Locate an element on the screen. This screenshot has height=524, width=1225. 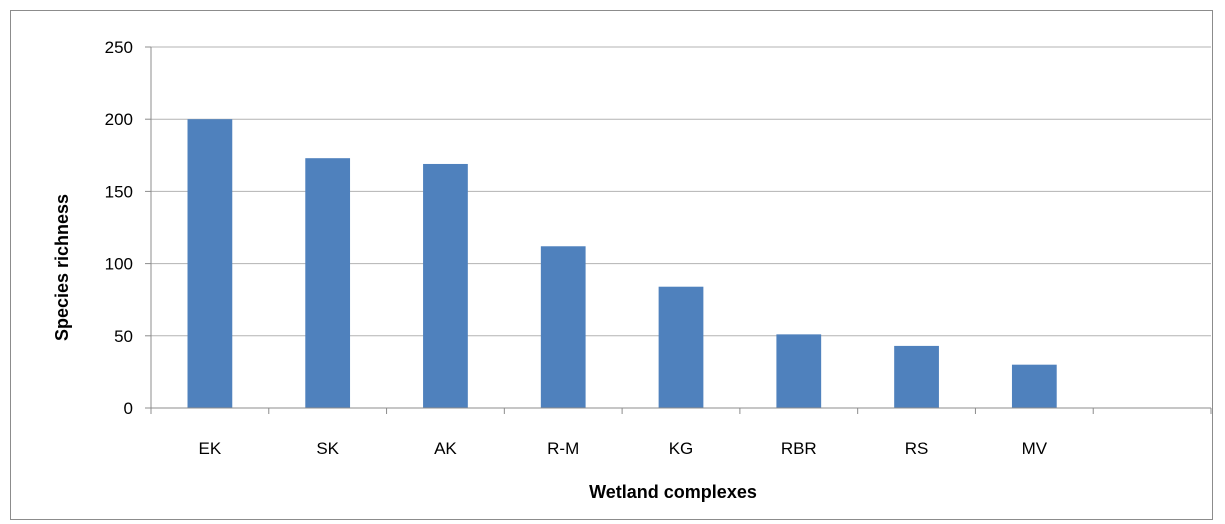
bar-rs is located at coordinates (916, 376).